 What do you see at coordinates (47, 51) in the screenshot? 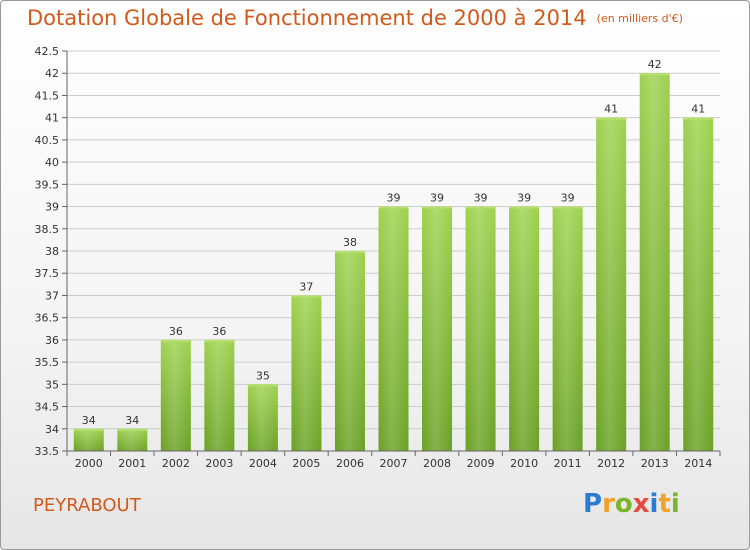
I see `y-tick-label: 42.5` at bounding box center [47, 51].